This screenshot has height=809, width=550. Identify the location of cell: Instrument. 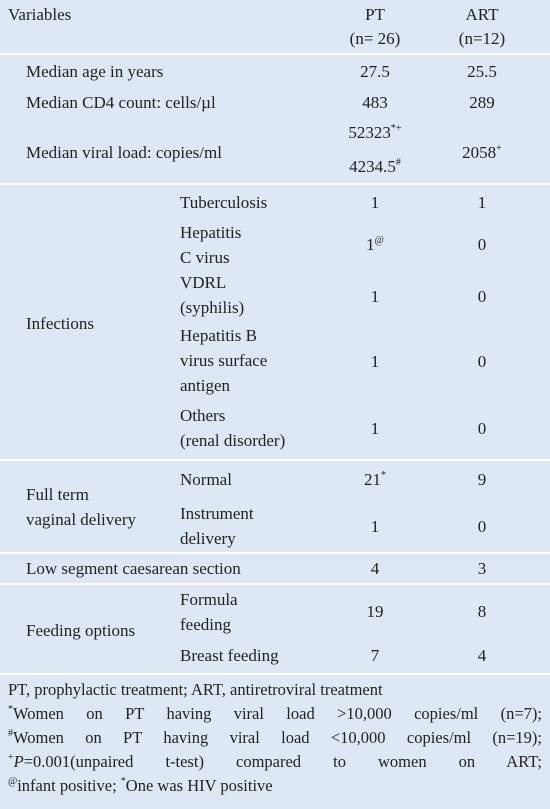
(217, 513).